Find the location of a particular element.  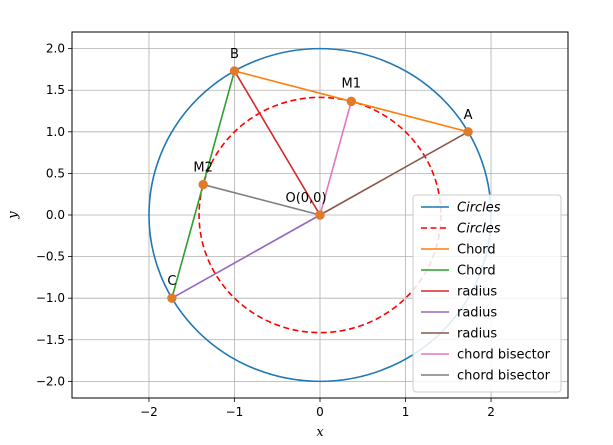

x-axis-label: x is located at coordinates (320, 432).